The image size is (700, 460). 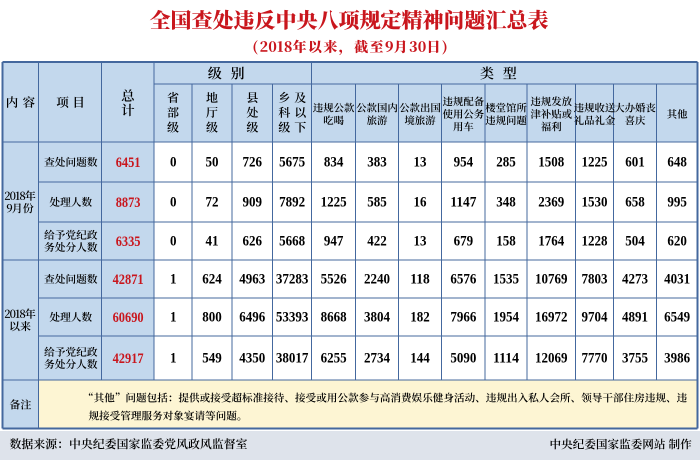 I want to click on svg-text: 6576, so click(x=463, y=280).